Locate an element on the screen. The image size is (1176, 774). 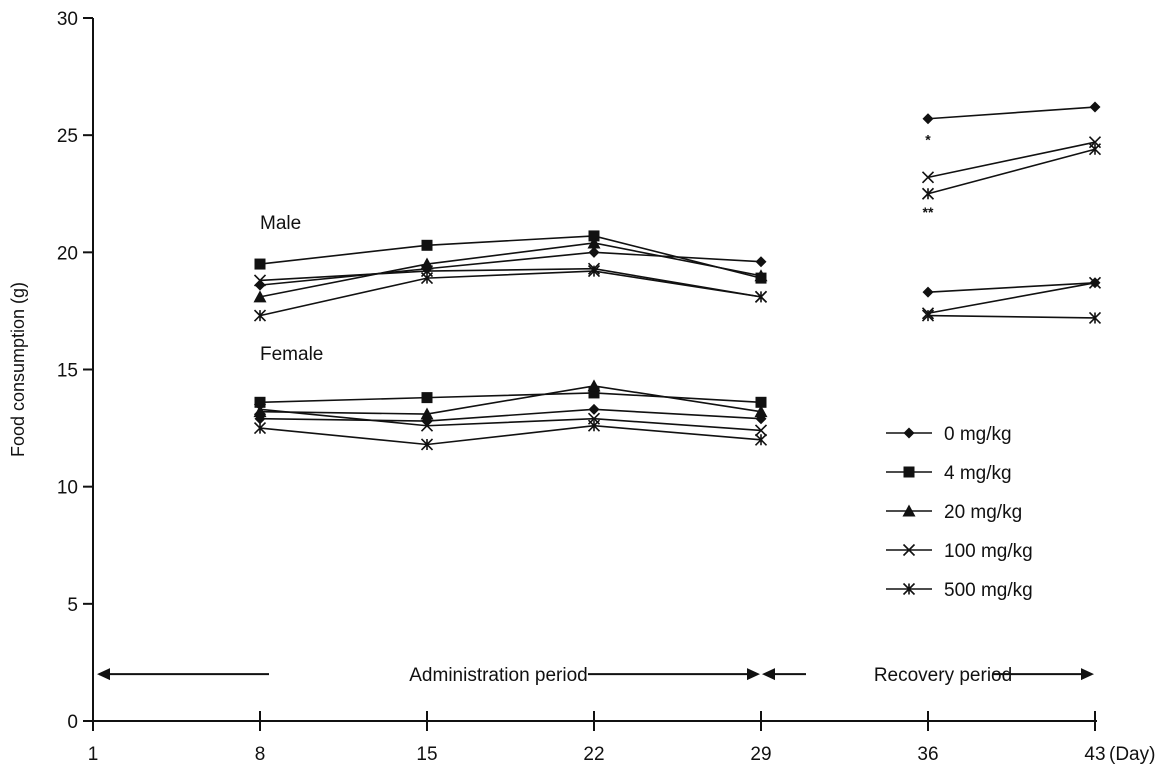
recovery-arrow-head-left is located at coordinates (768, 674).